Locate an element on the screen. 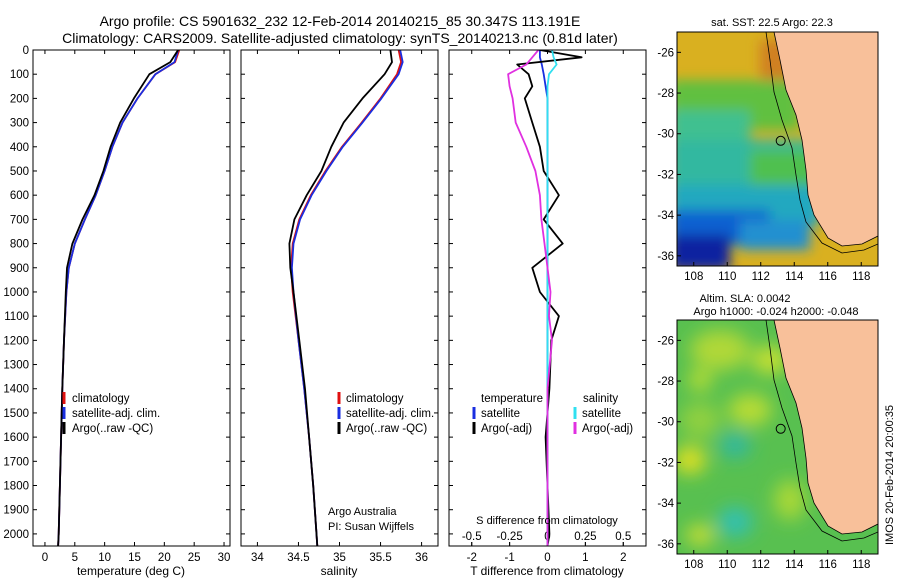 The image size is (900, 580). sla-1000m-isobath is located at coordinates (821, 431).